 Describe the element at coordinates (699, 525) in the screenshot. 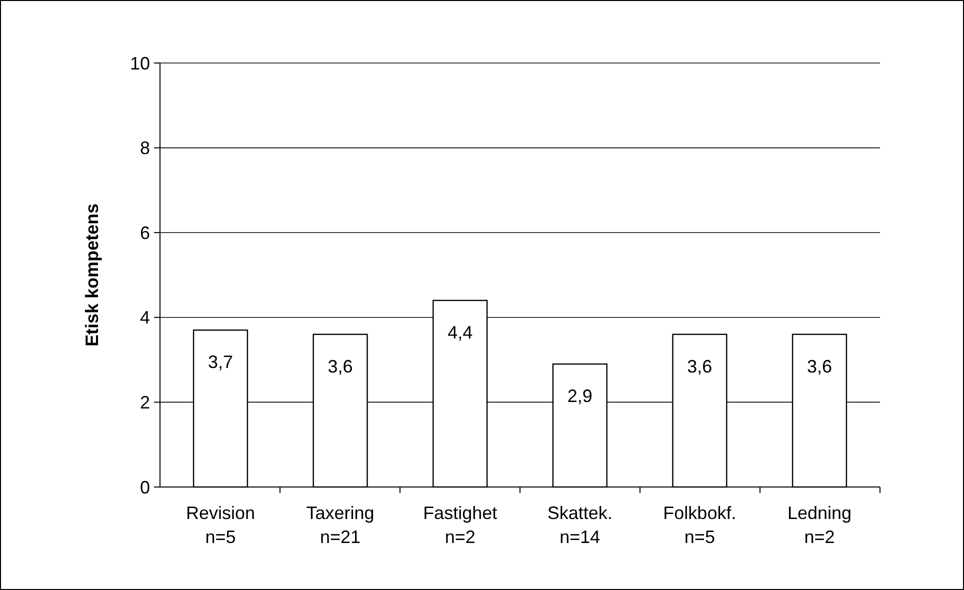

I see `x-tick-label: Folkbokf. n=5` at that location.